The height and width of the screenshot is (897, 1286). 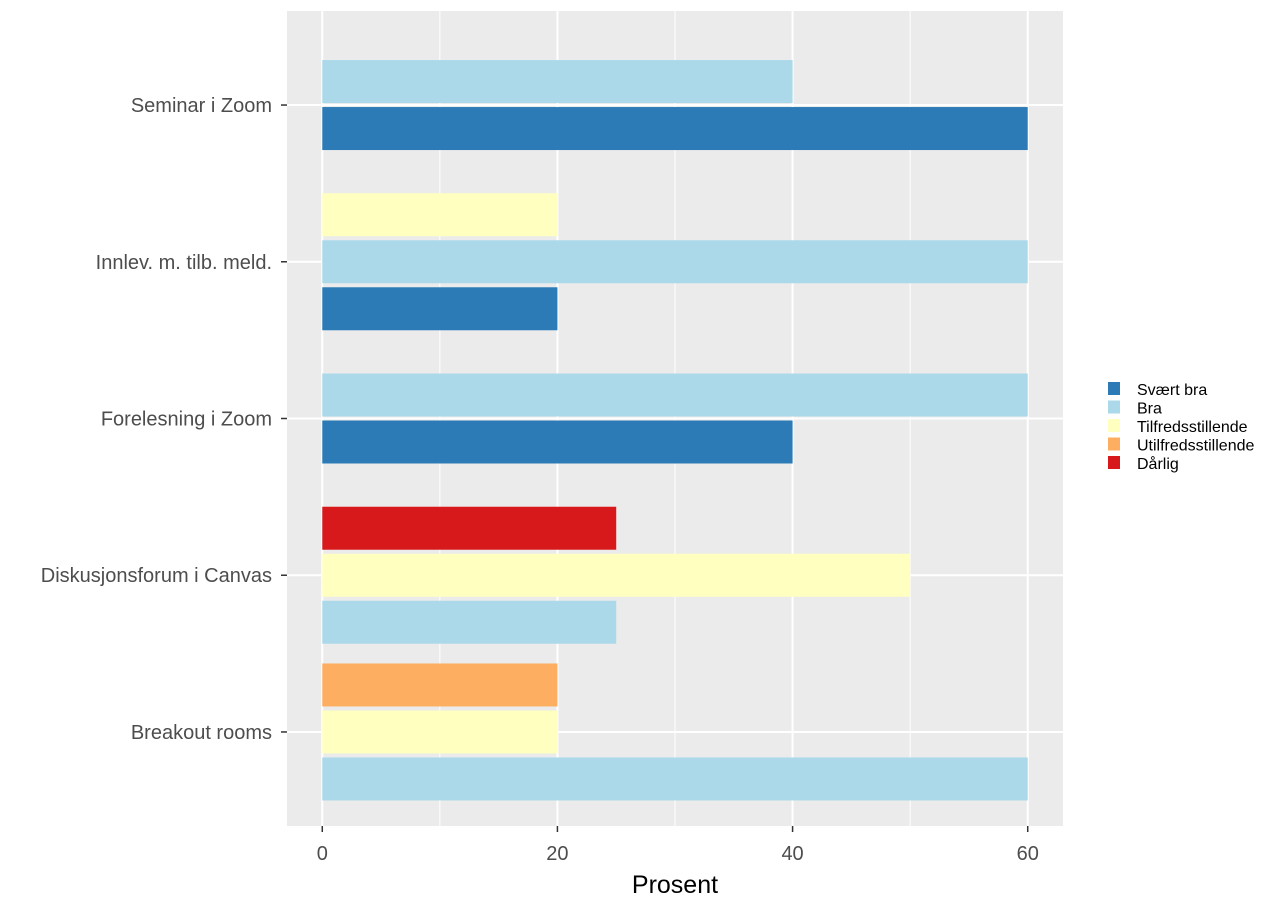 What do you see at coordinates (557, 854) in the screenshot?
I see `x-tick-label: 20` at bounding box center [557, 854].